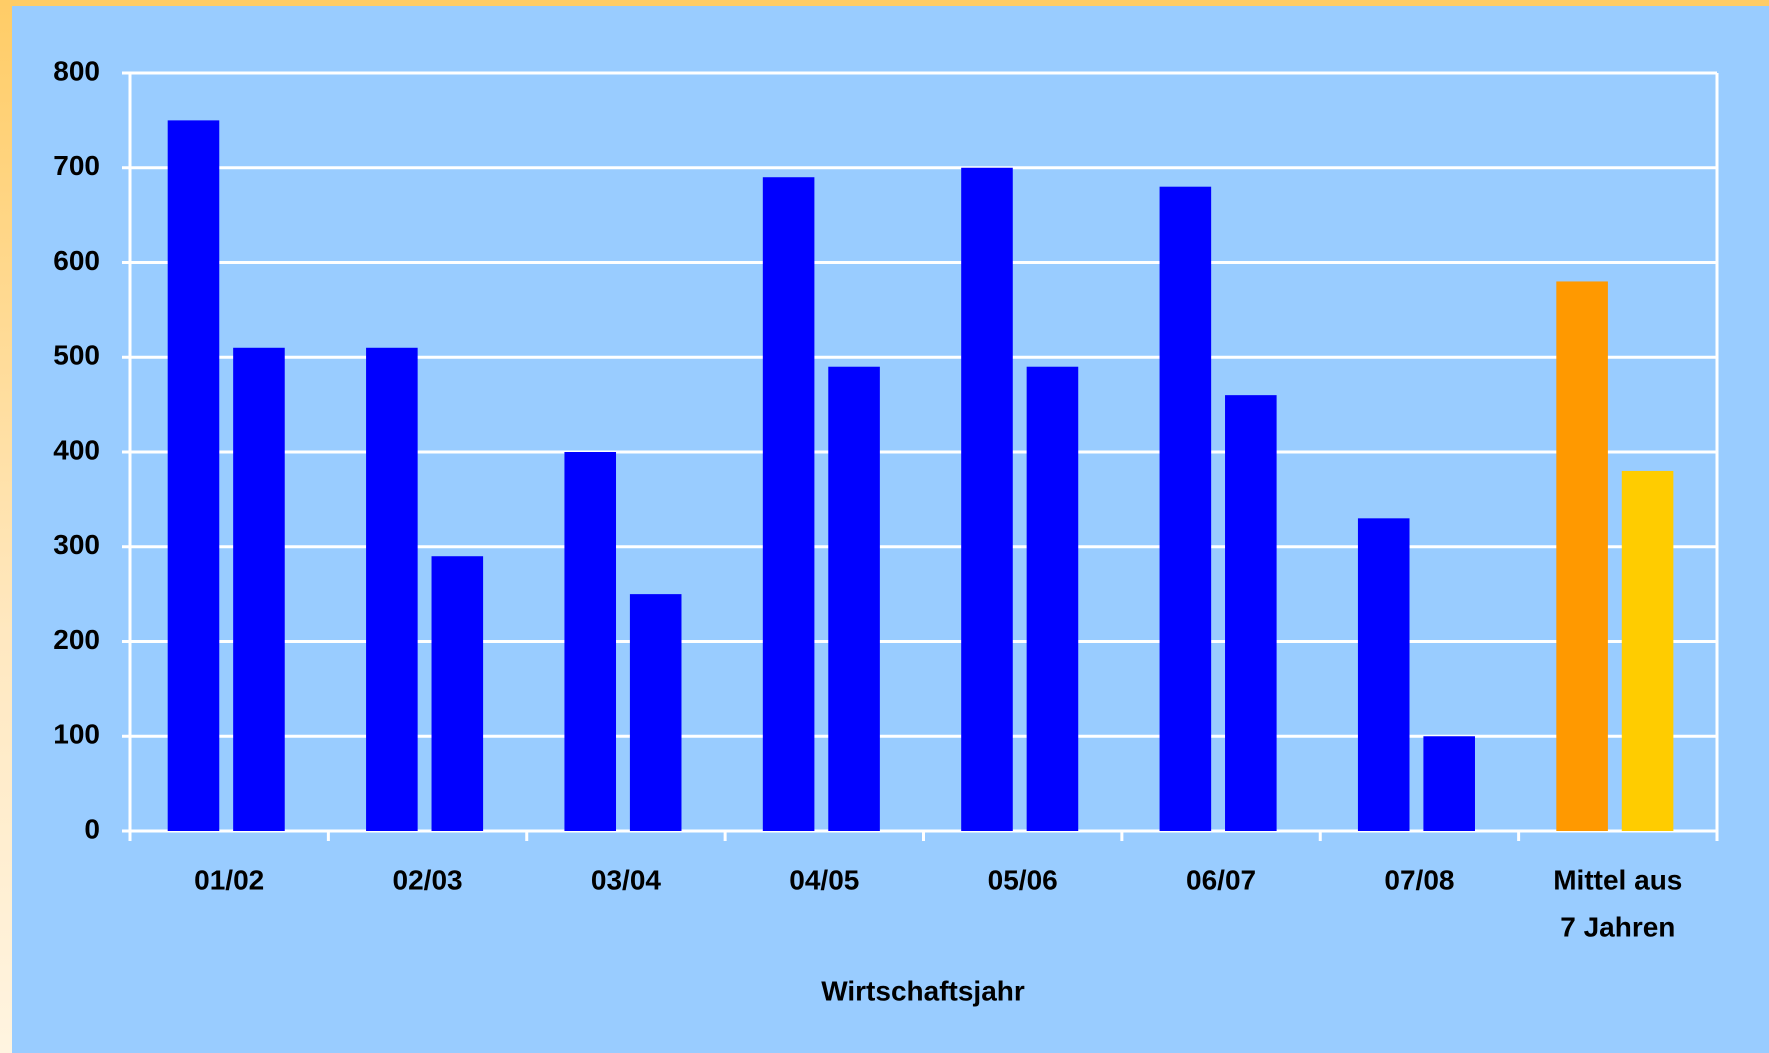 Image resolution: width=1769 pixels, height=1053 pixels. I want to click on x-tick-label: Mittel aus, so click(1617, 879).